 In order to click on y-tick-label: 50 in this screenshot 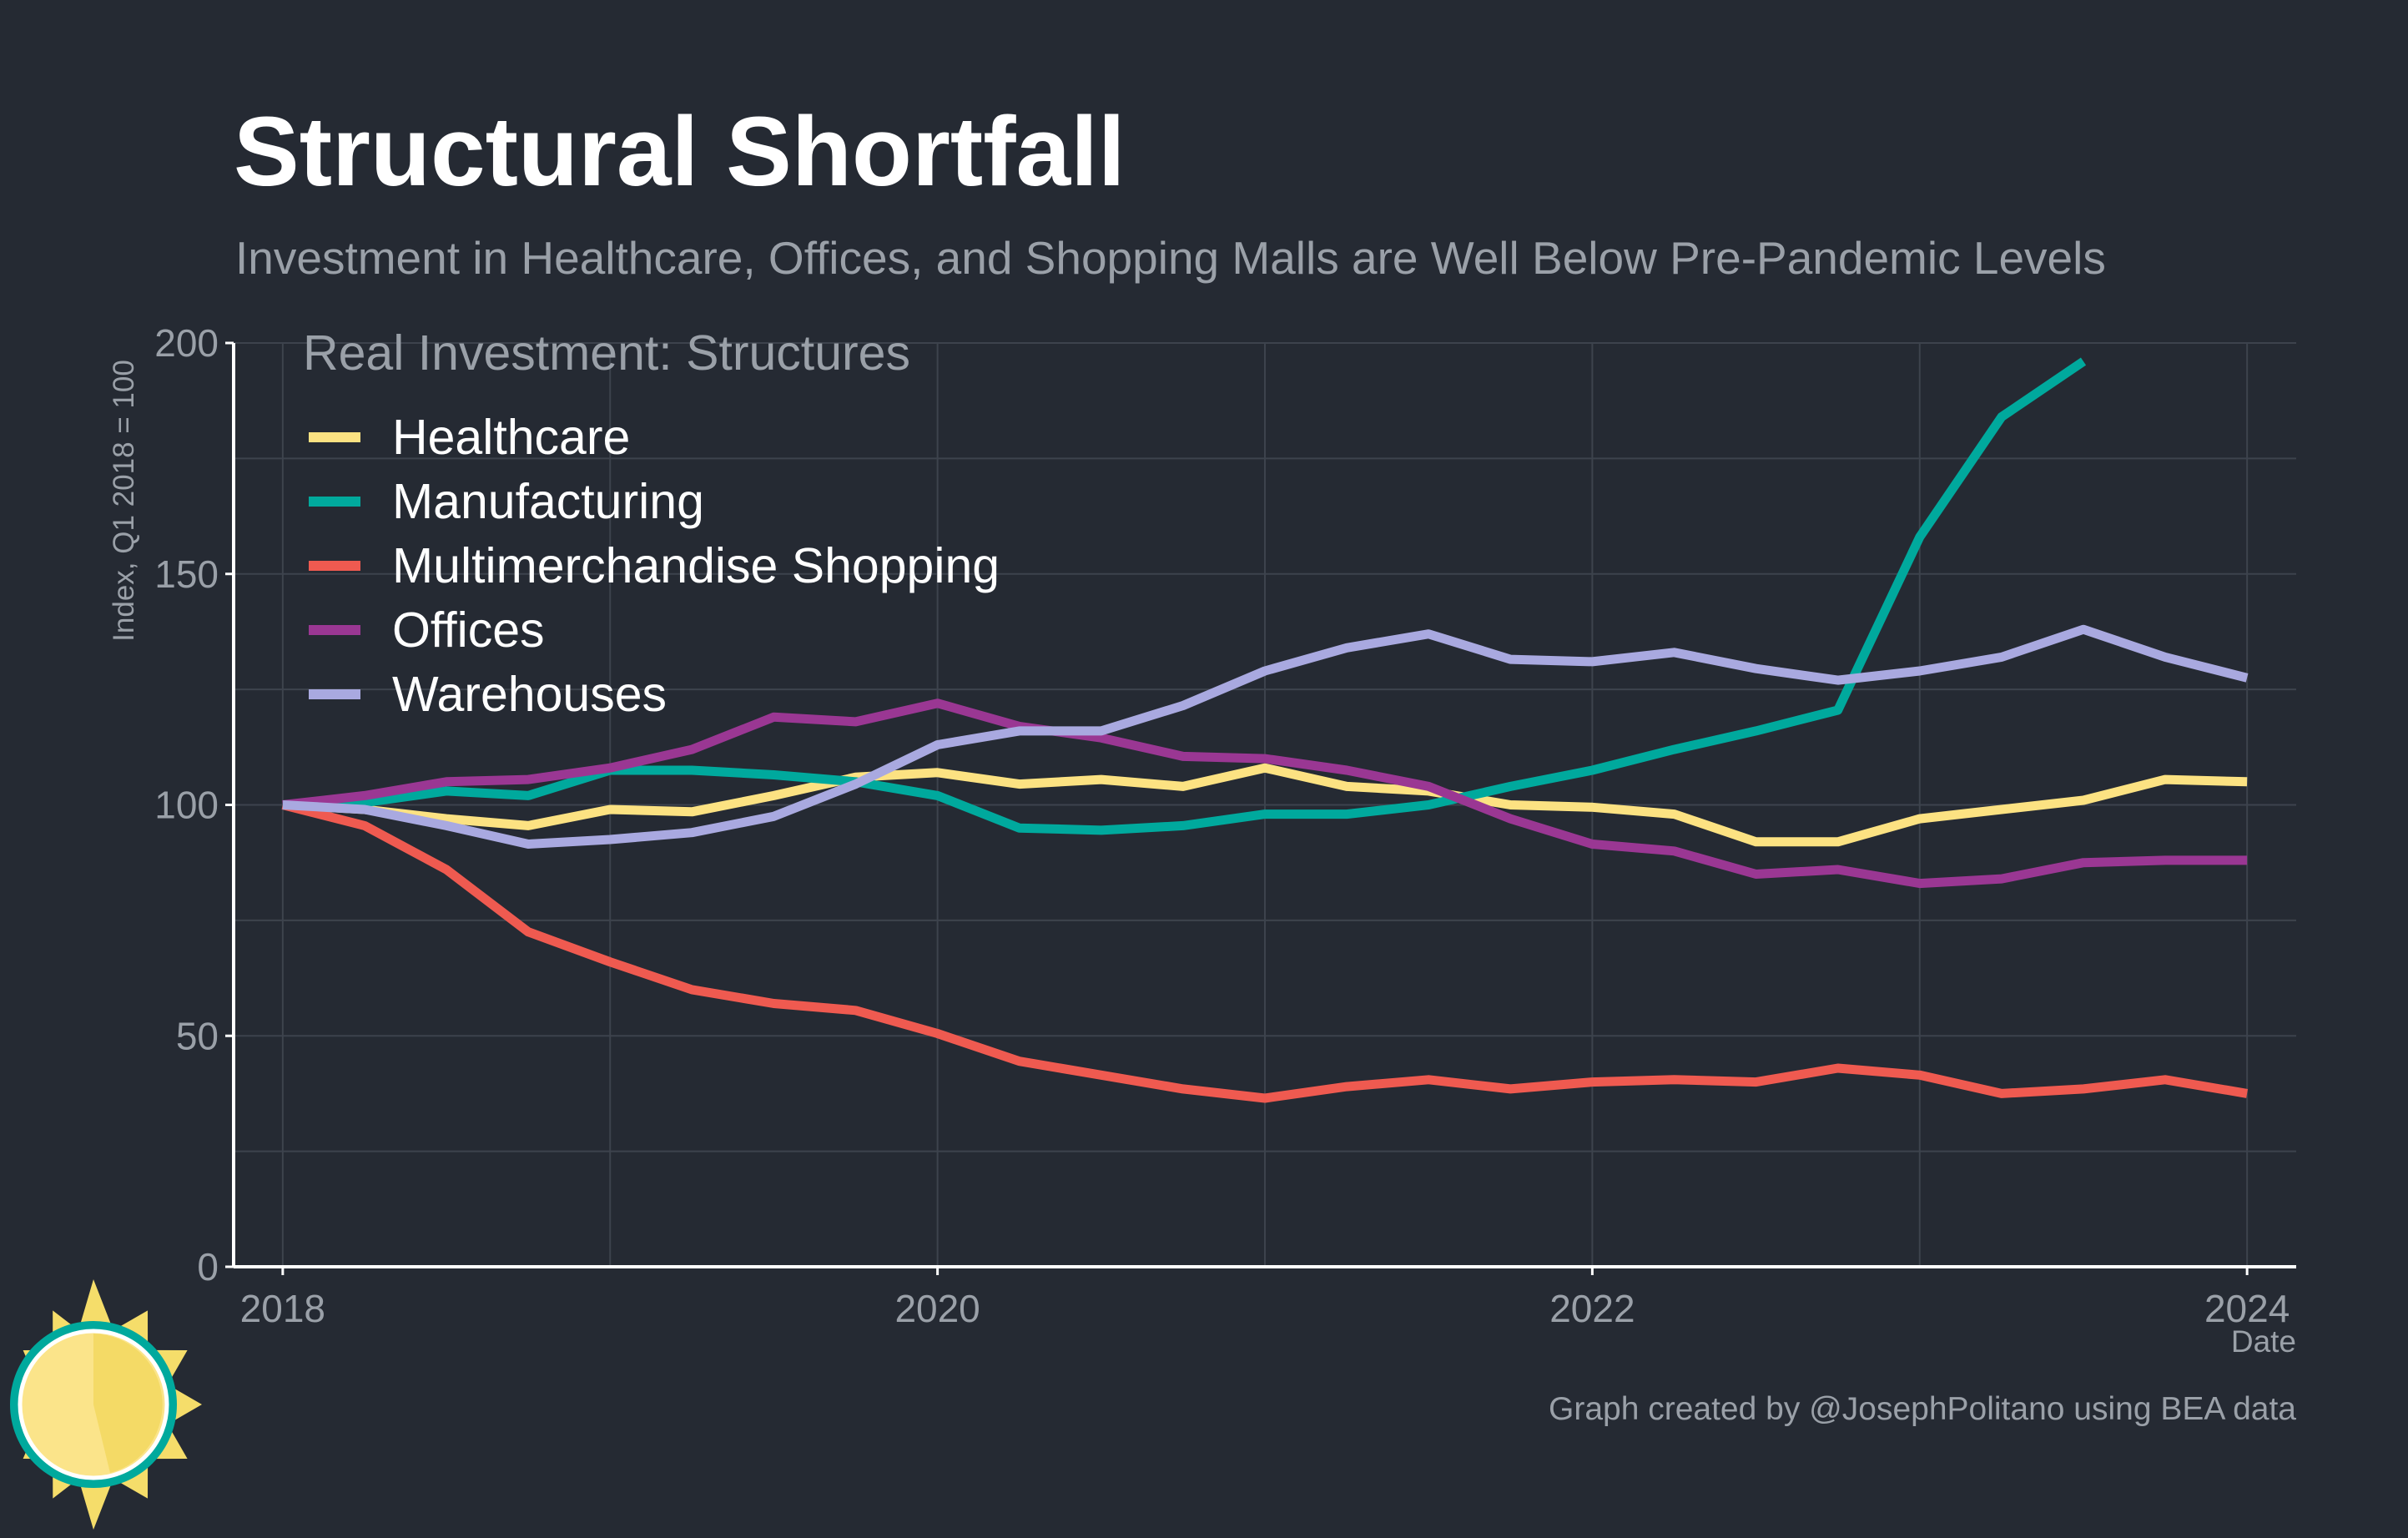, I will do `click(197, 1035)`.